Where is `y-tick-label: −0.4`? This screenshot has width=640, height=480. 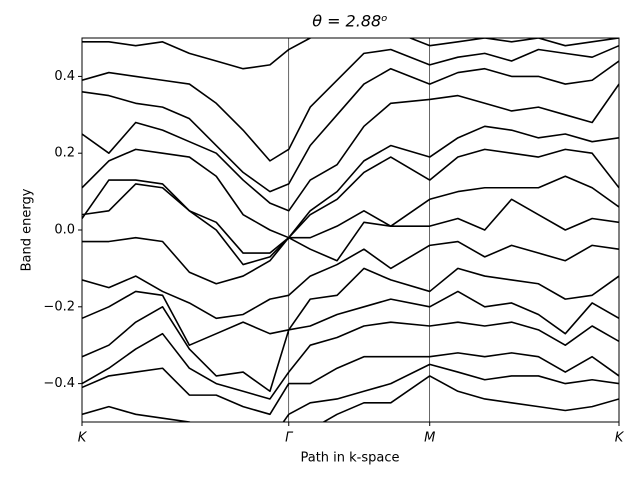
y-tick-label: −0.4 is located at coordinates (59, 383).